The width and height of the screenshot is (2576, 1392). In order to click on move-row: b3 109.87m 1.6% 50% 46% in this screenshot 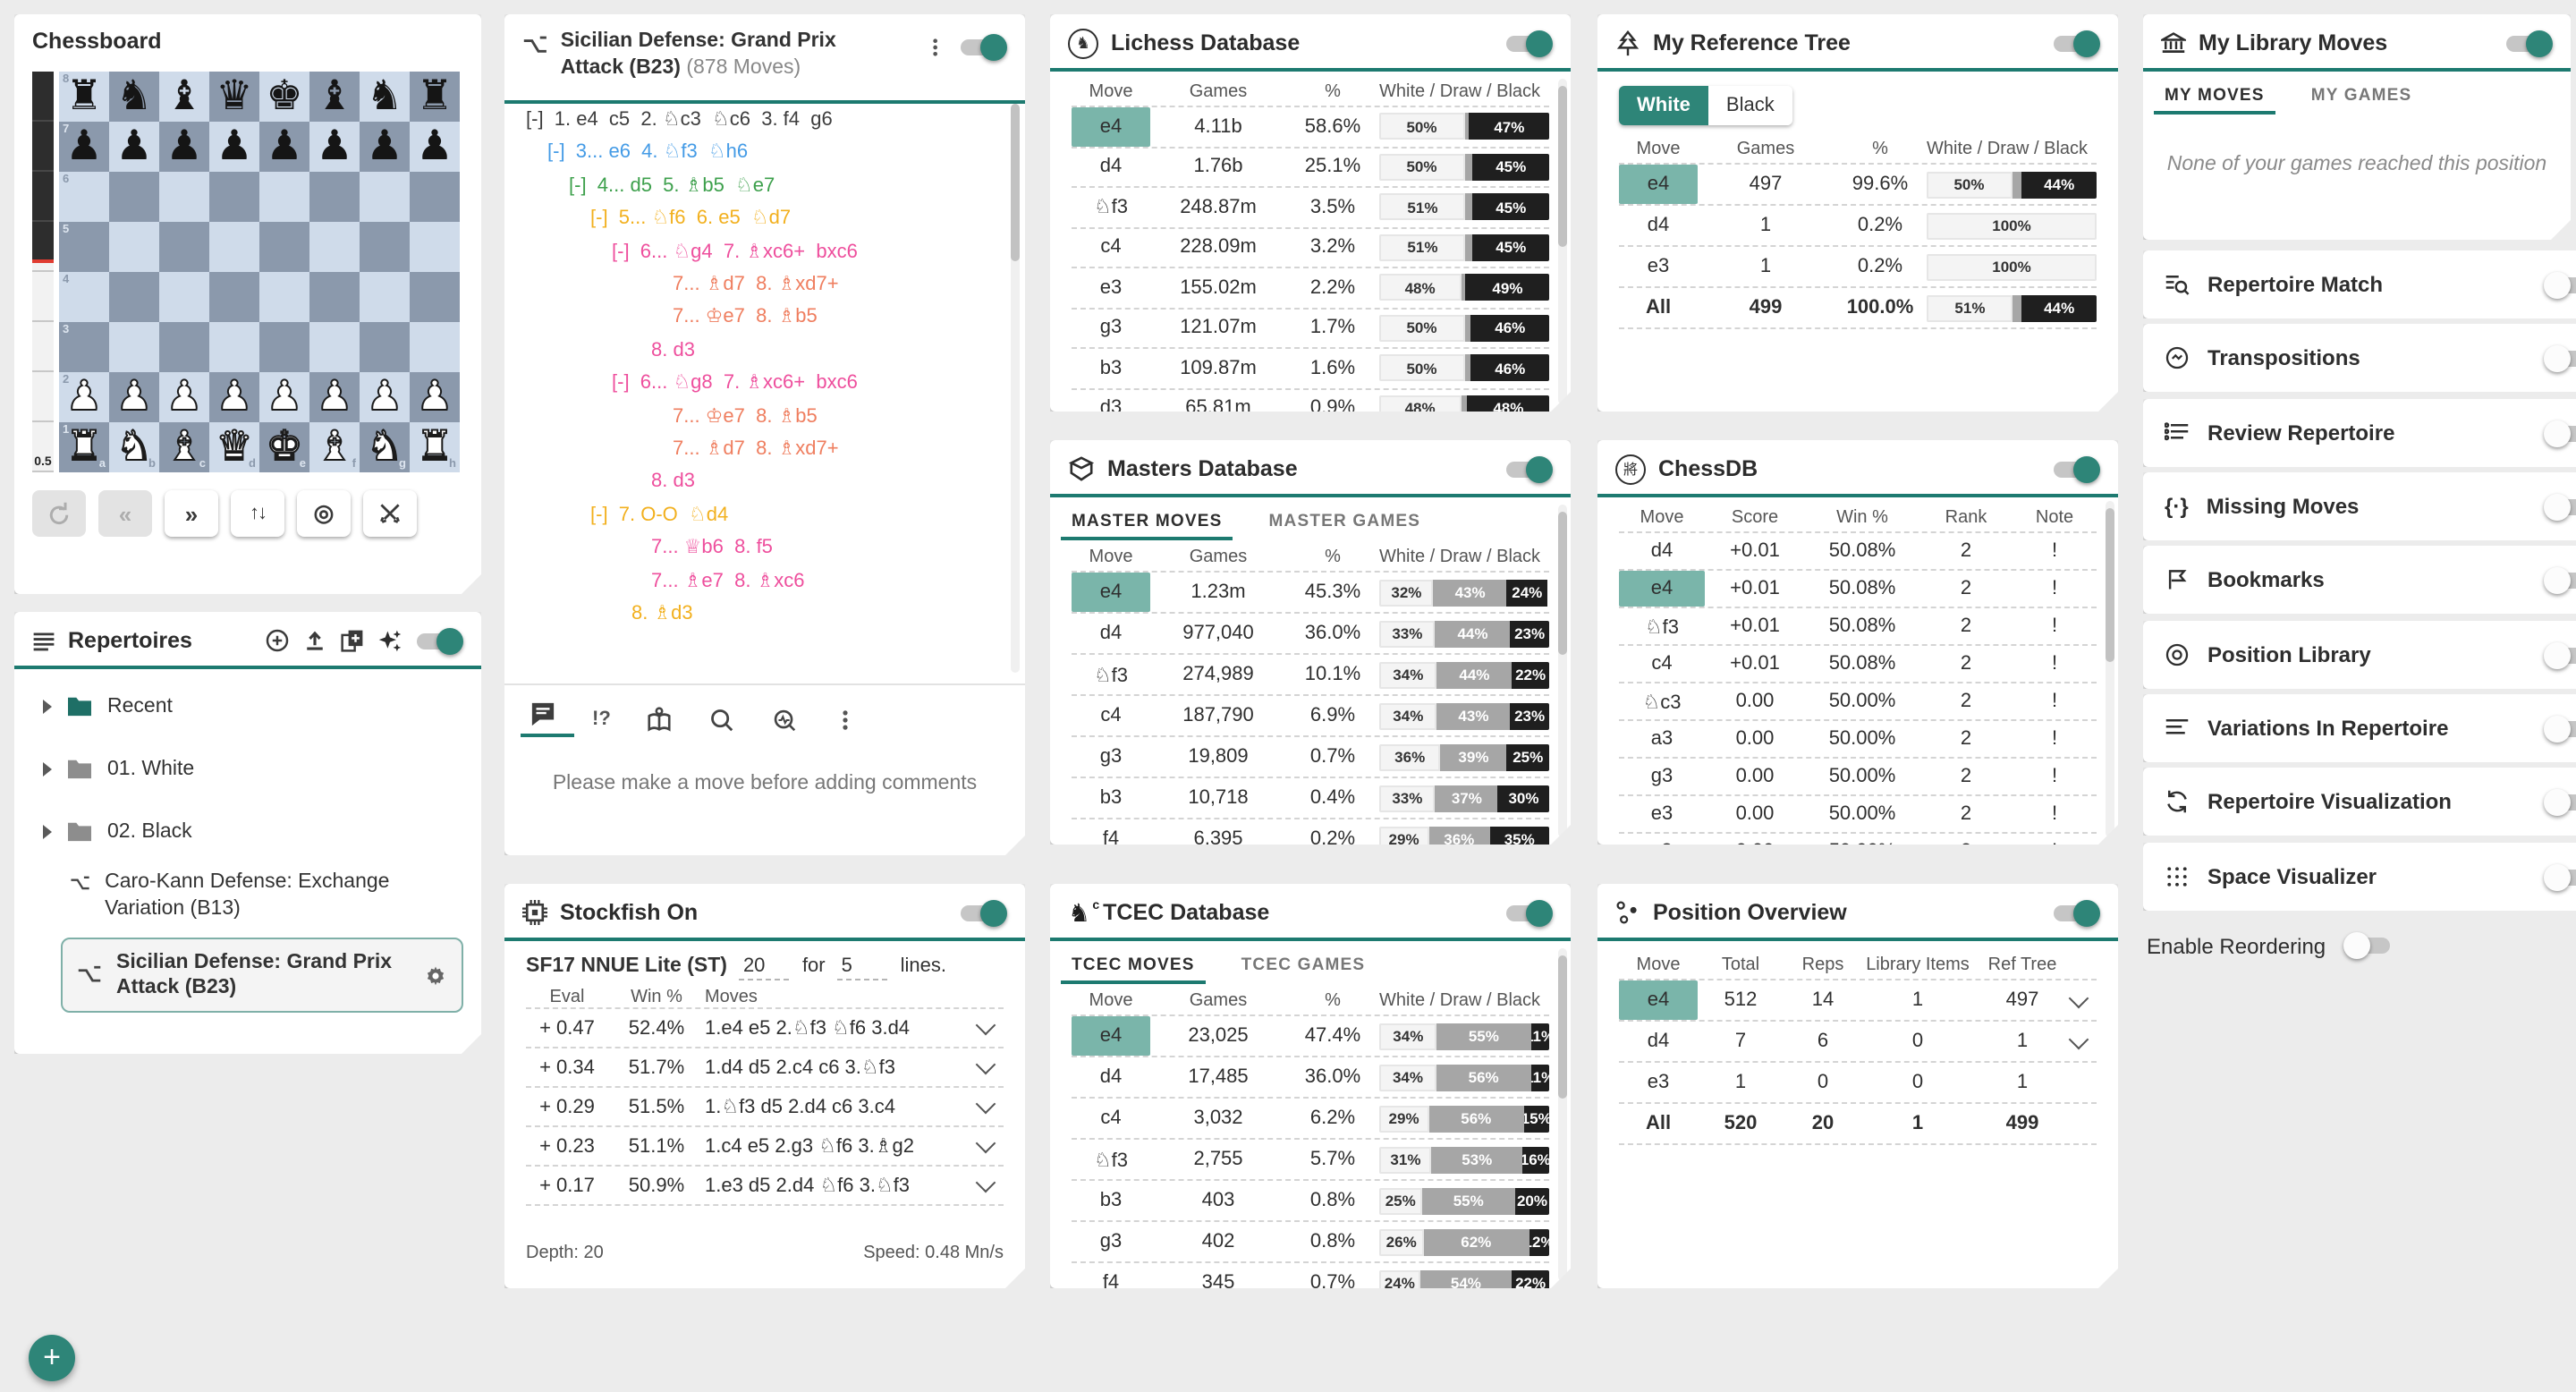, I will do `click(1310, 369)`.